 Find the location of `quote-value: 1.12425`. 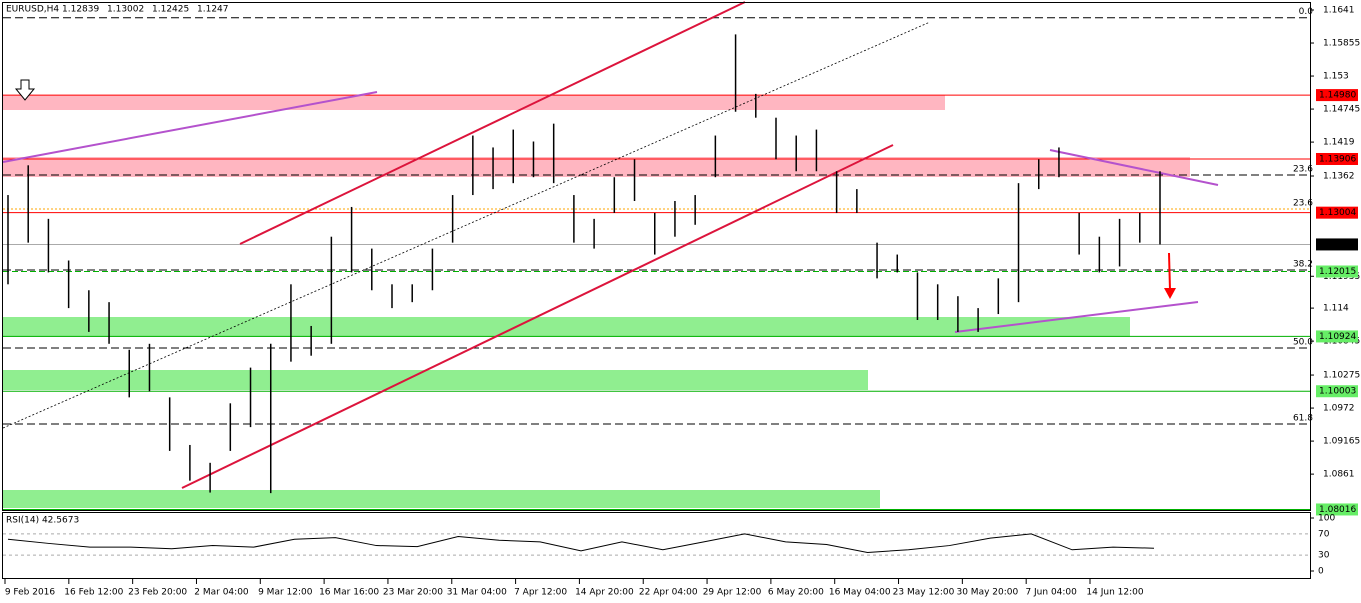

quote-value: 1.12425 is located at coordinates (170, 10).